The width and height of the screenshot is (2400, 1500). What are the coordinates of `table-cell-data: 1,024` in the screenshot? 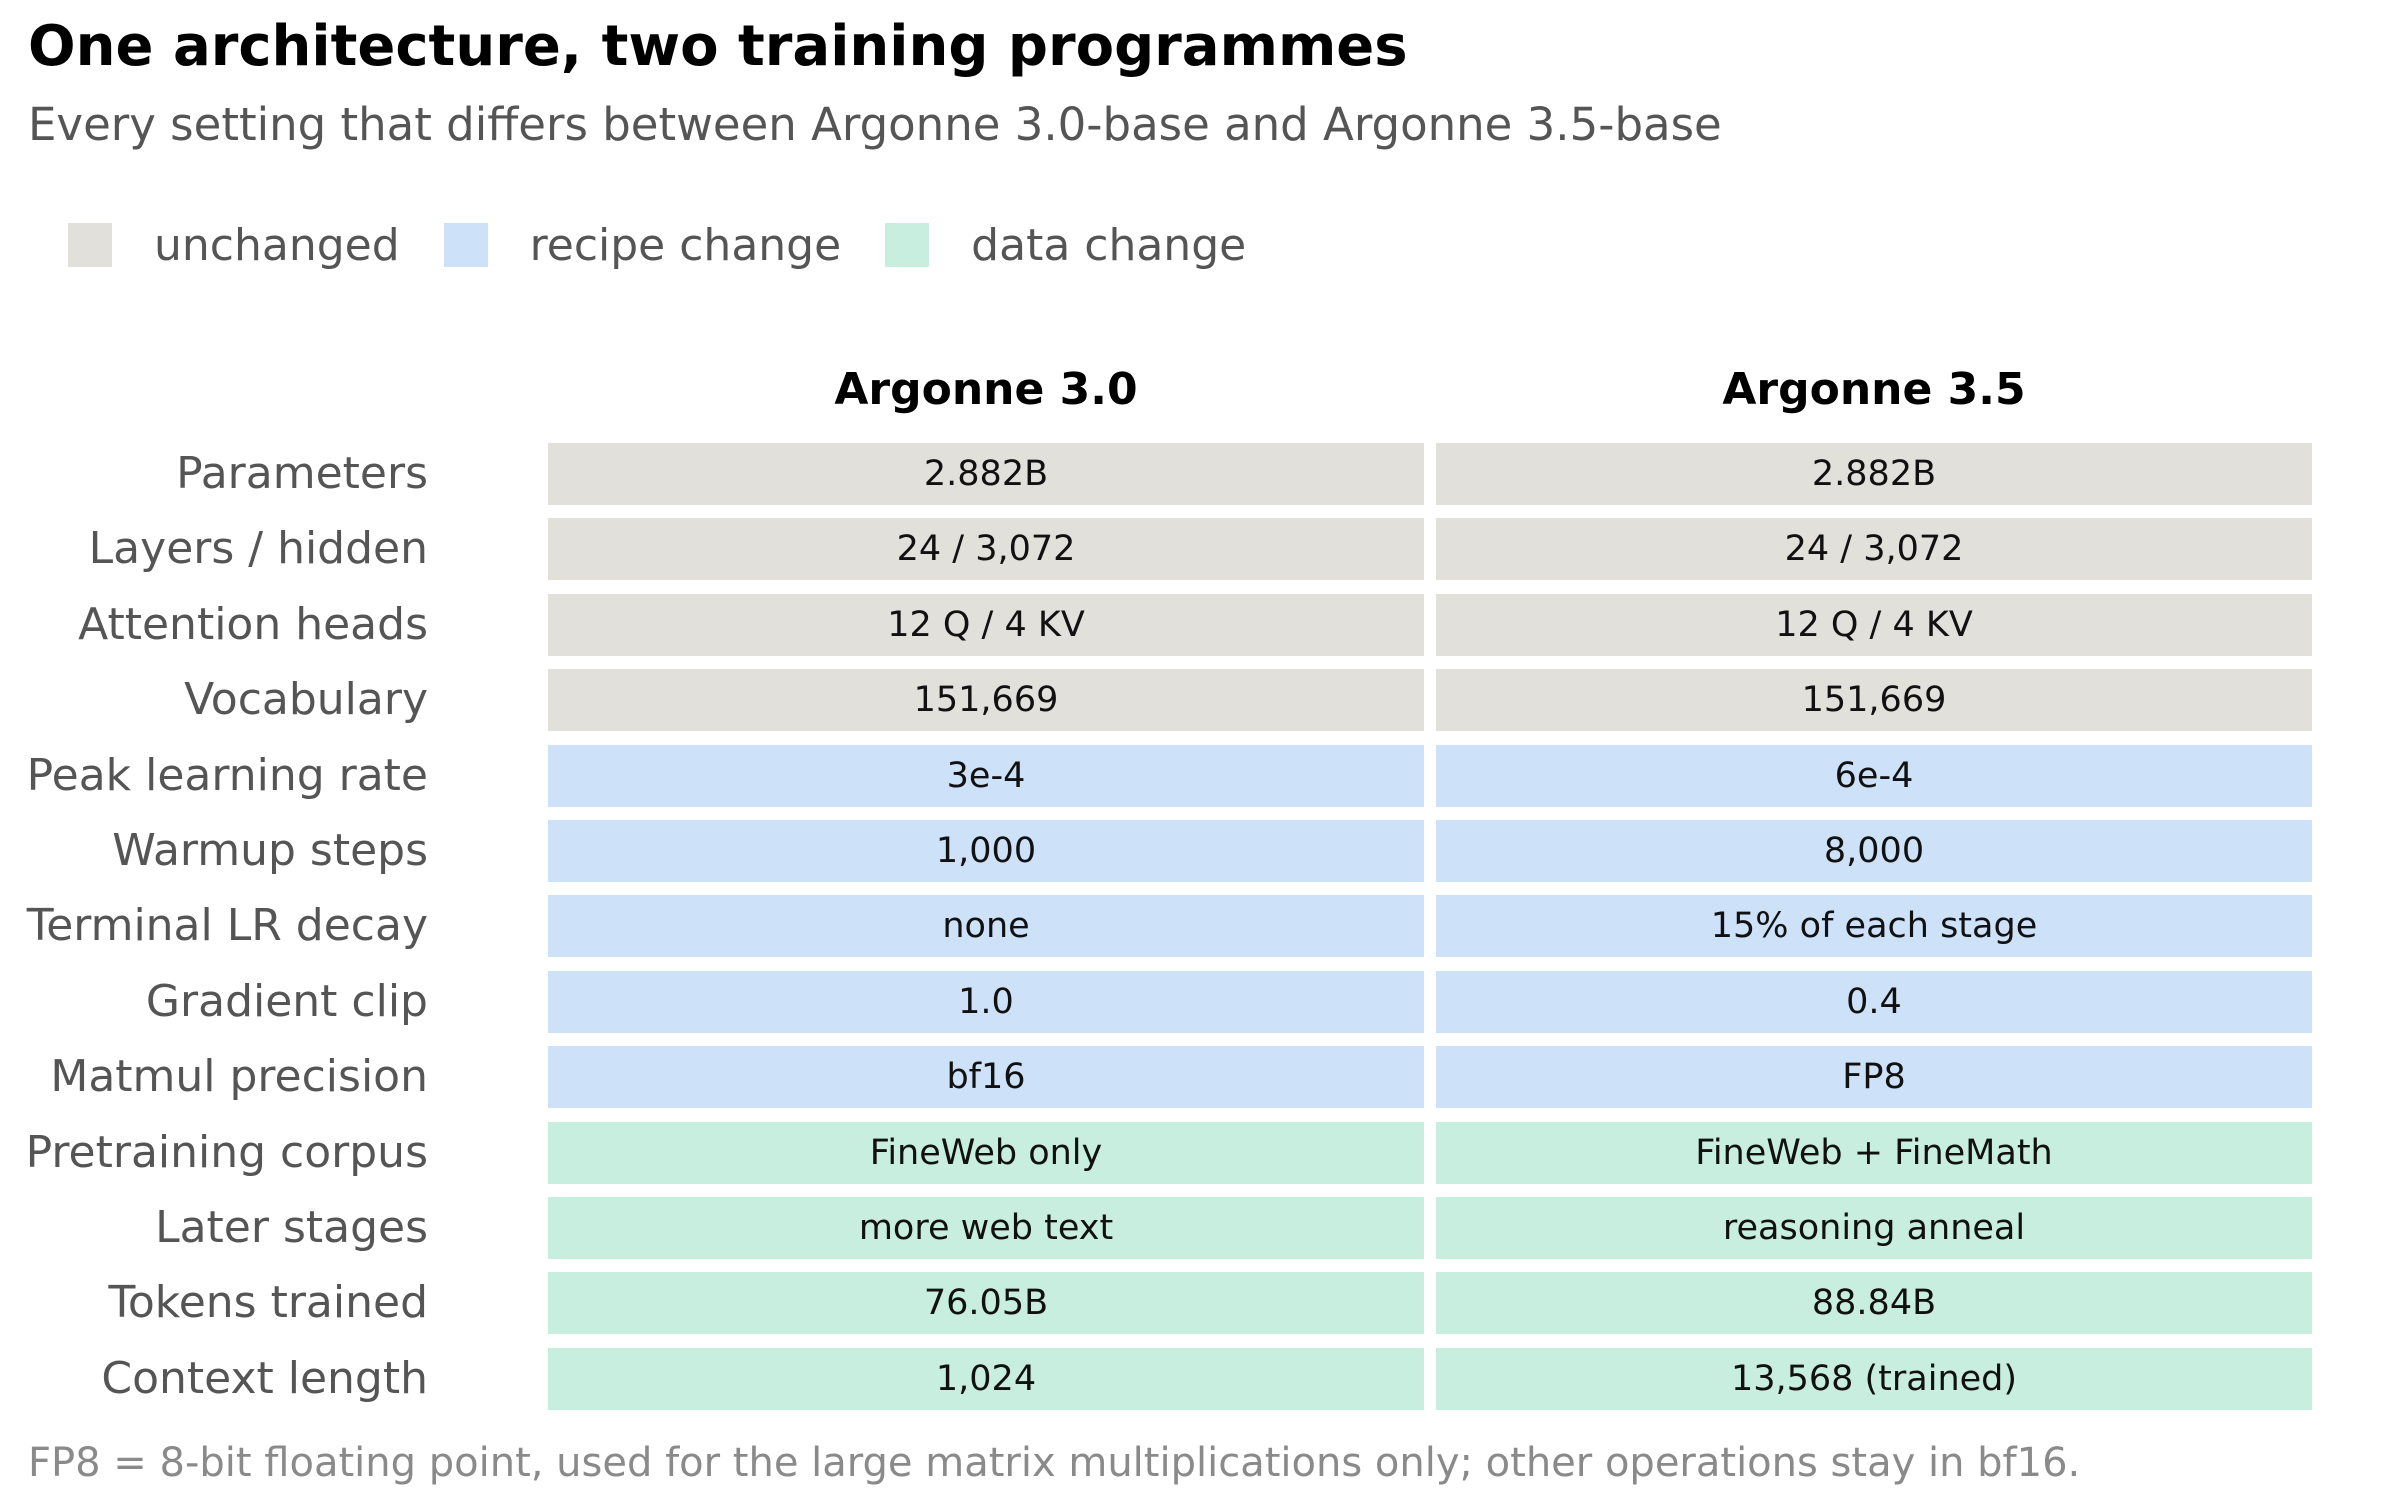 It's located at (986, 1379).